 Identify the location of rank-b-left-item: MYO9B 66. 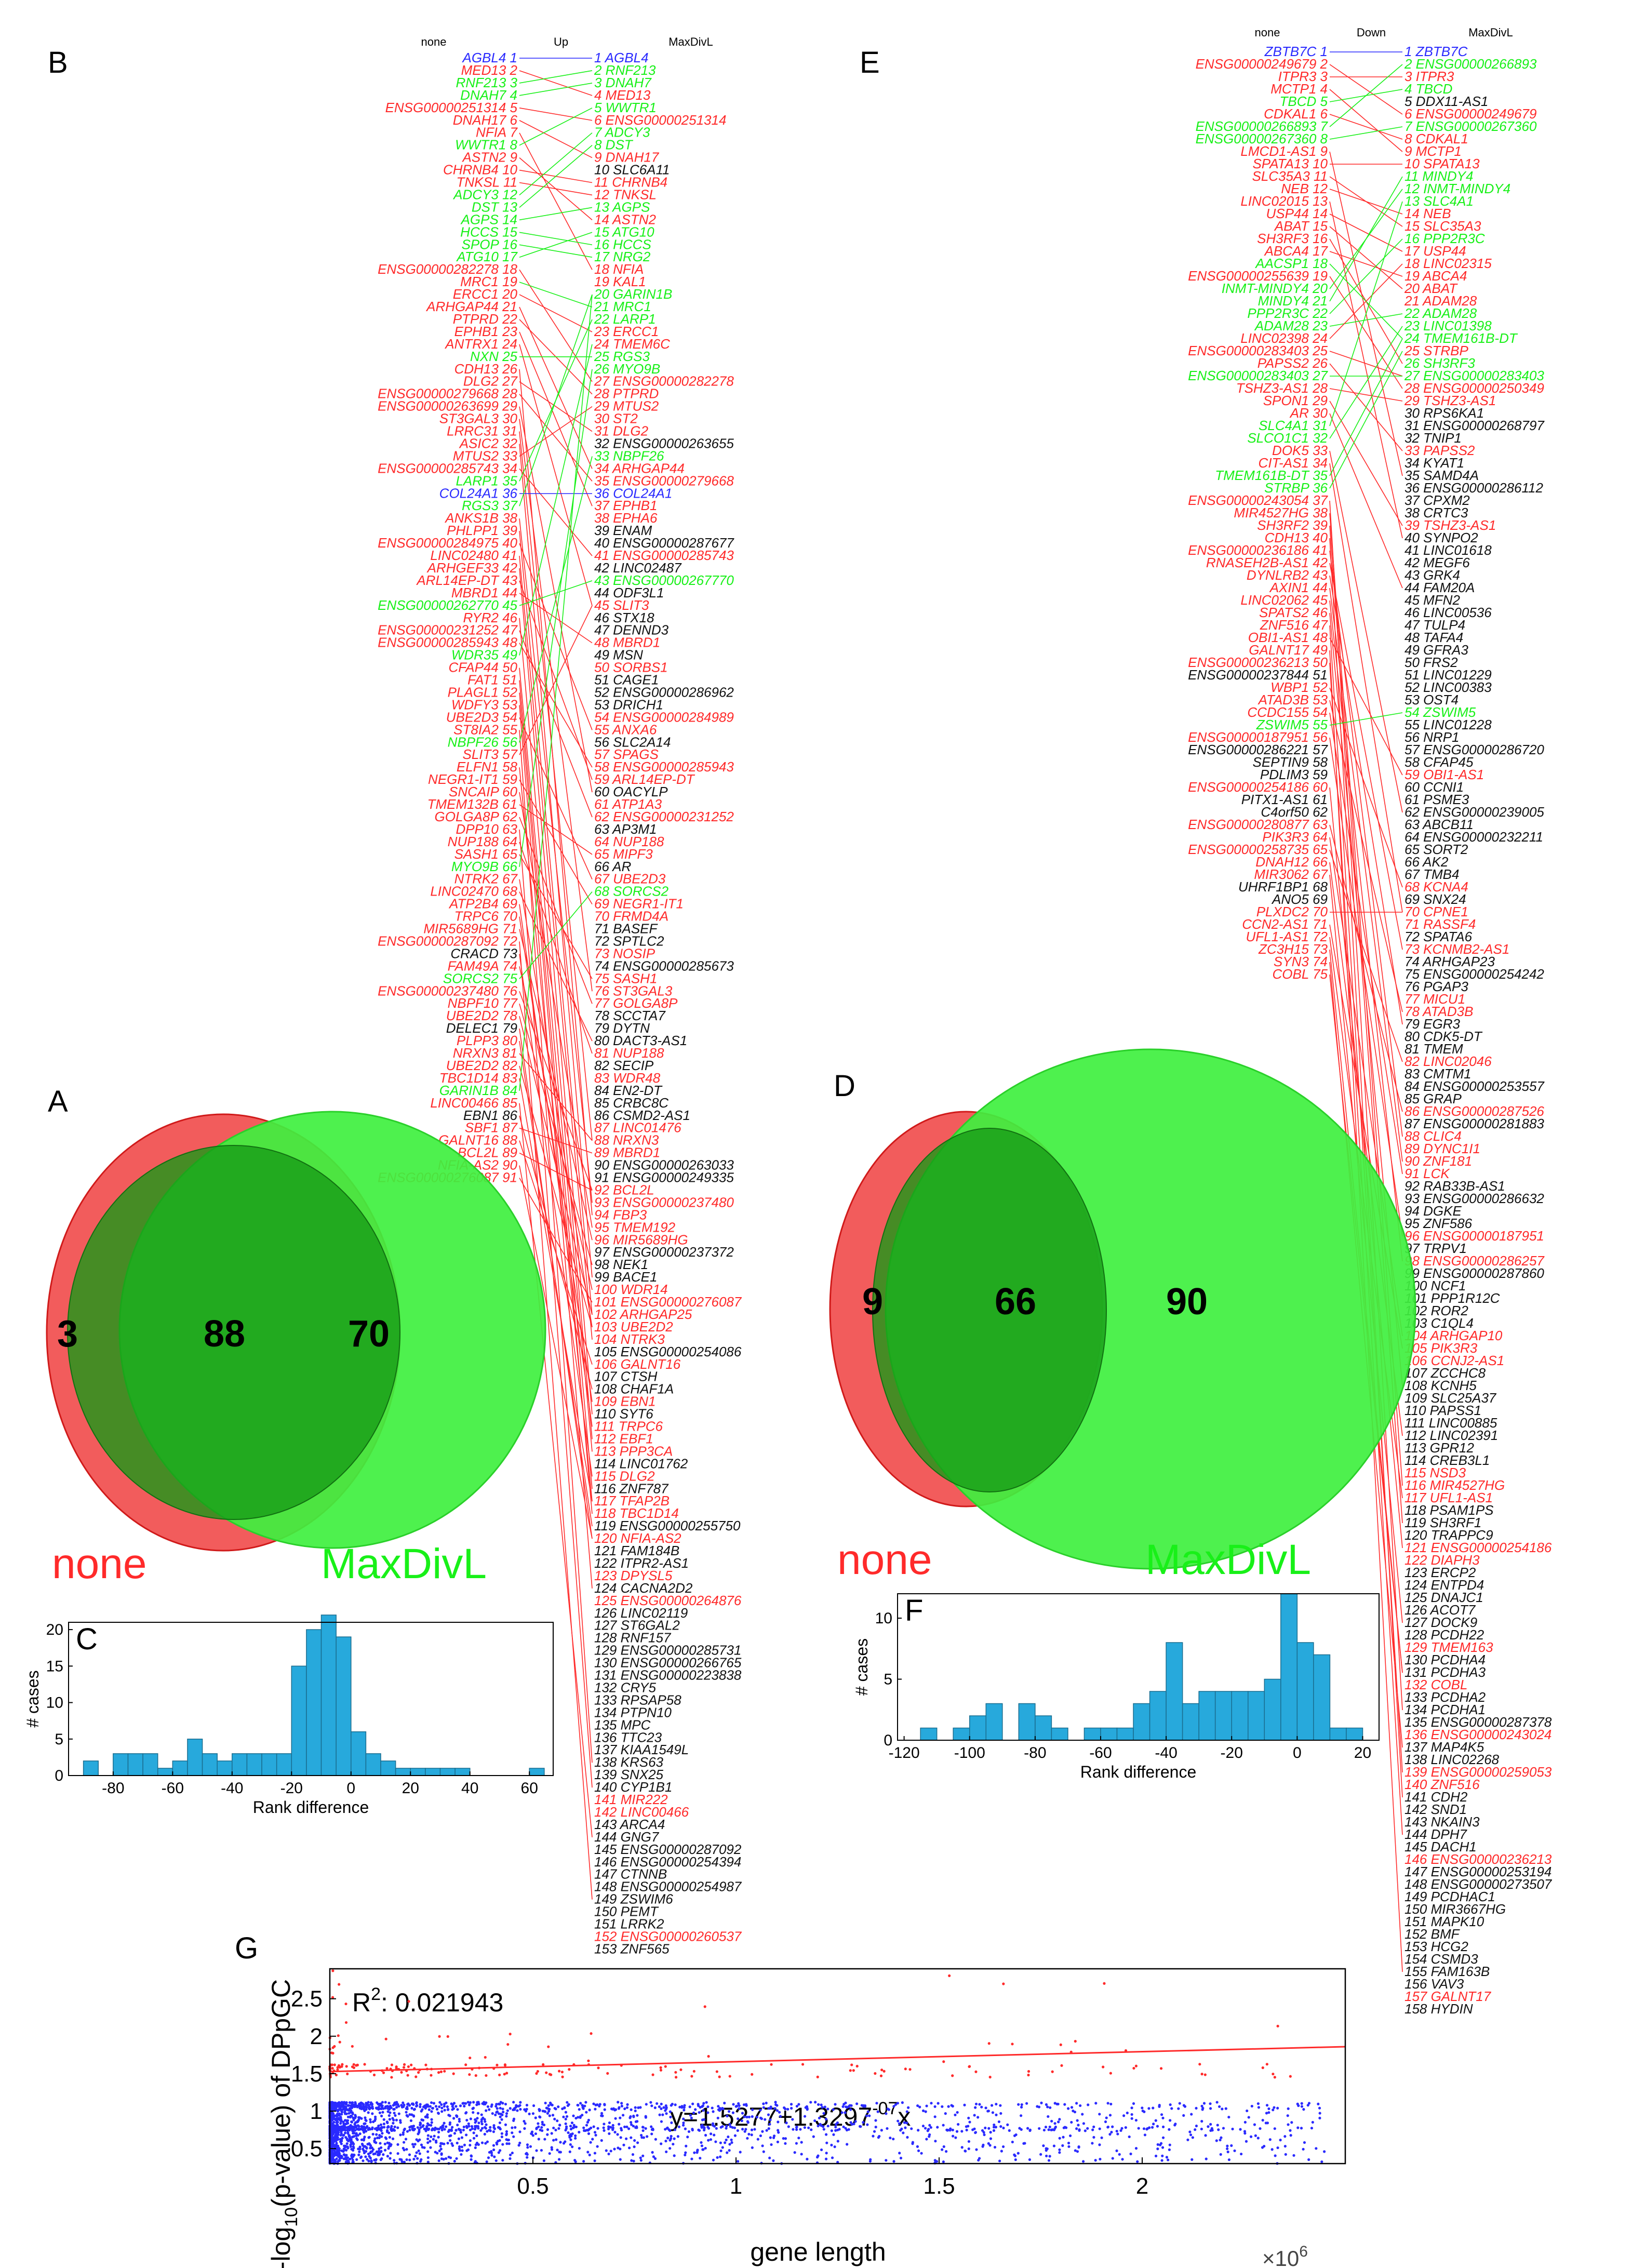
(484, 866).